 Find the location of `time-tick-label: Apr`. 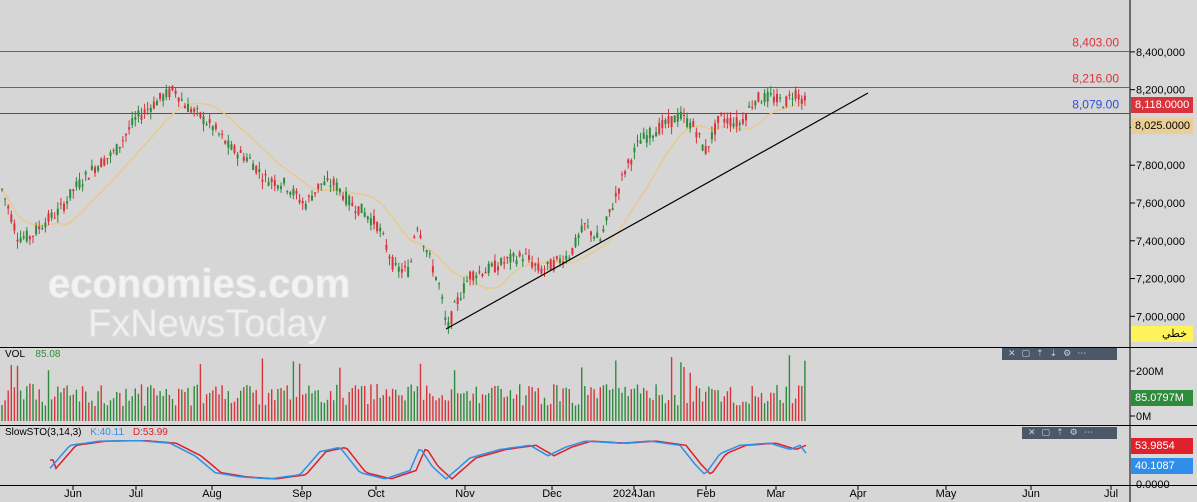

time-tick-label: Apr is located at coordinates (857, 494).